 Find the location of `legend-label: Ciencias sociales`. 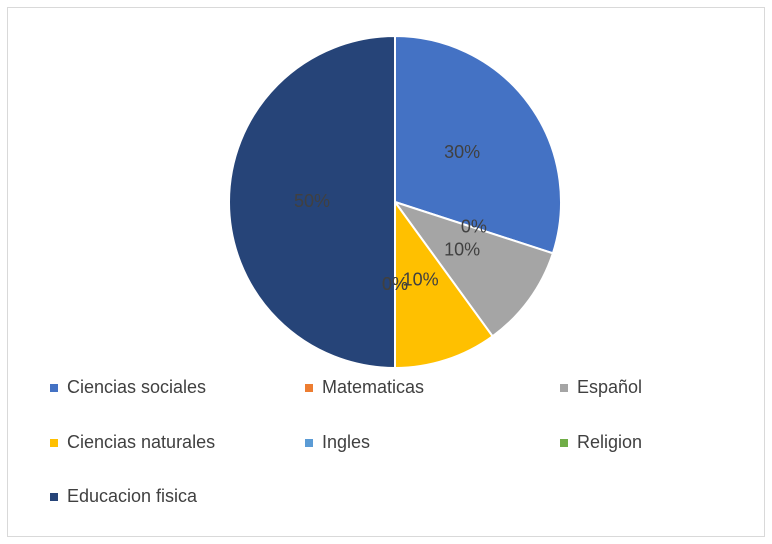

legend-label: Ciencias sociales is located at coordinates (136, 387).